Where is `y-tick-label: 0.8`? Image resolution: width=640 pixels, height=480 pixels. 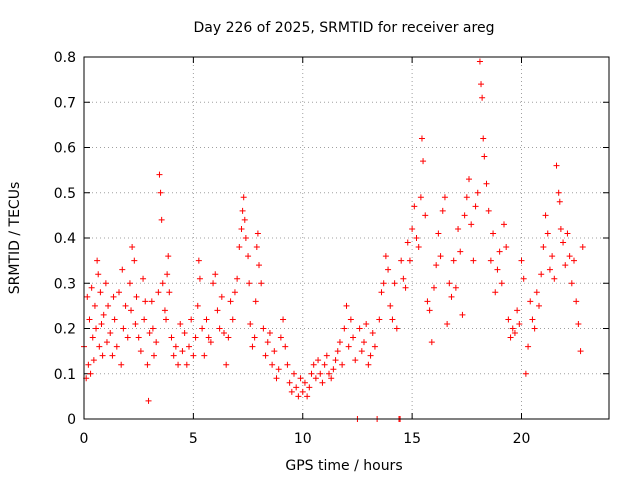 y-tick-label: 0.8 is located at coordinates (65, 58).